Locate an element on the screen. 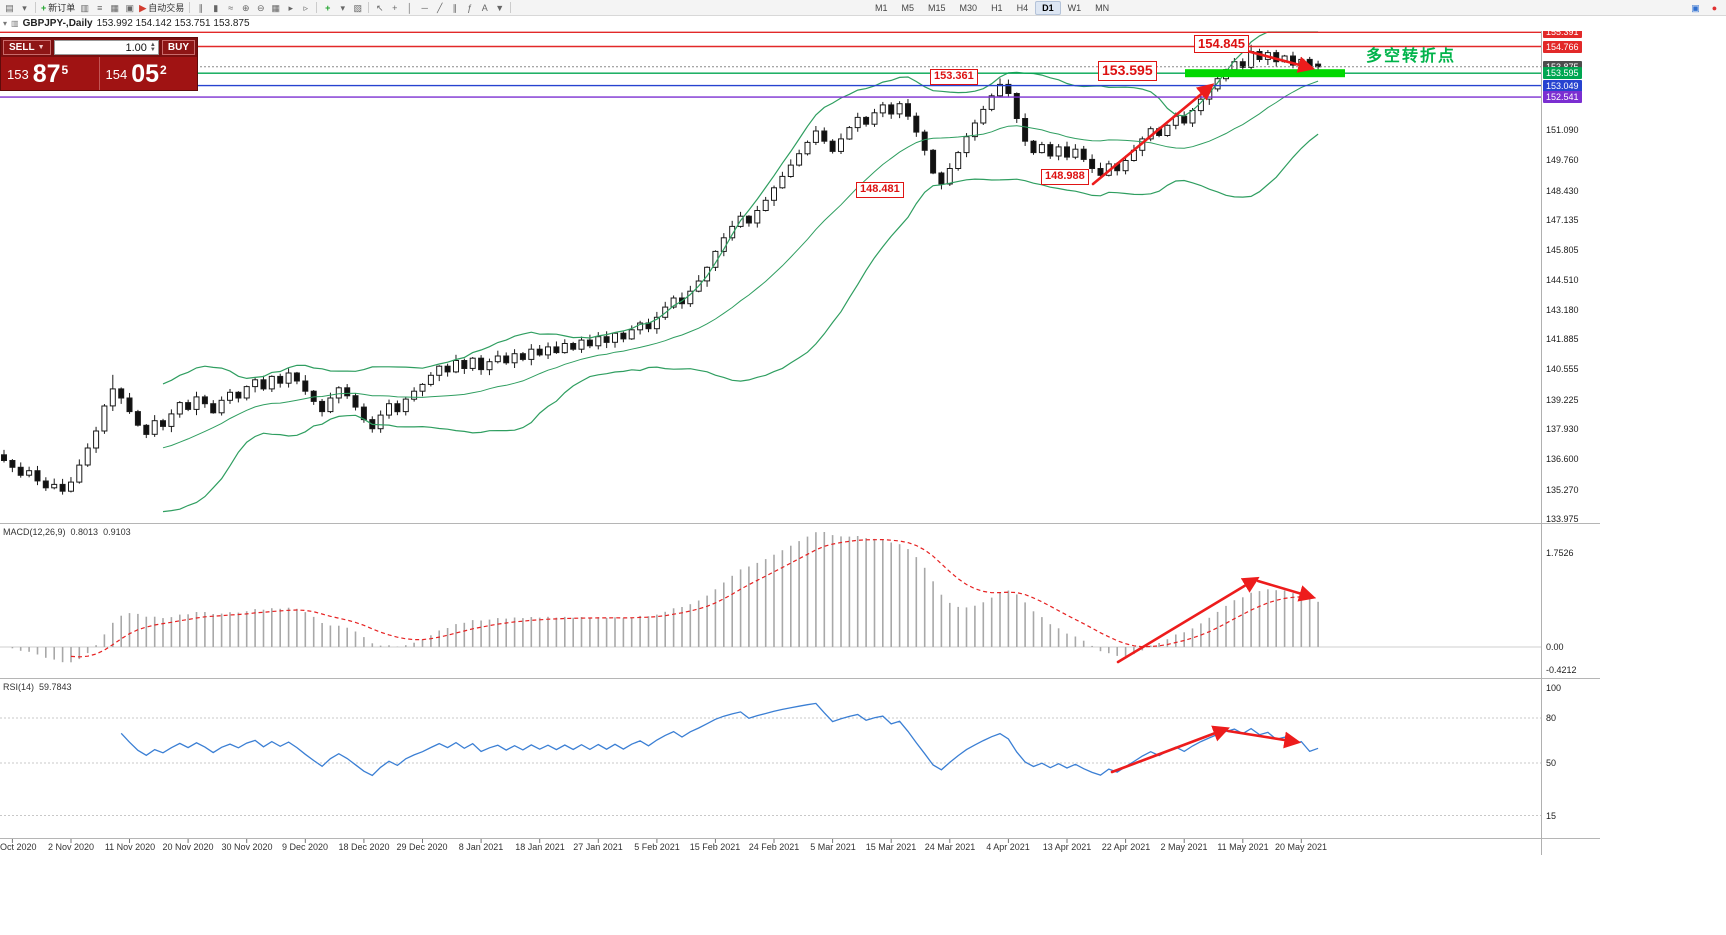 This screenshot has height=935, width=1726. volume-spinner: ▲ ▼ is located at coordinates (152, 47).